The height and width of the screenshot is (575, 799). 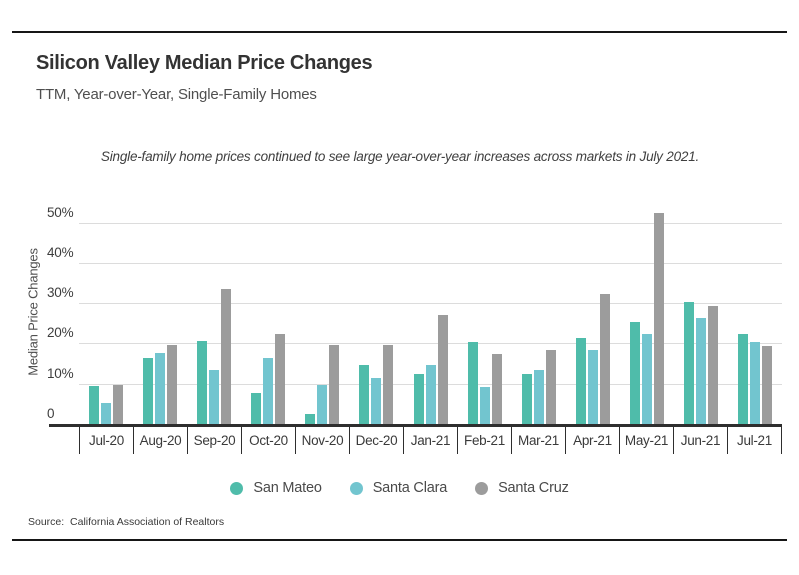 What do you see at coordinates (287, 488) in the screenshot?
I see `legend-label: San Mateo` at bounding box center [287, 488].